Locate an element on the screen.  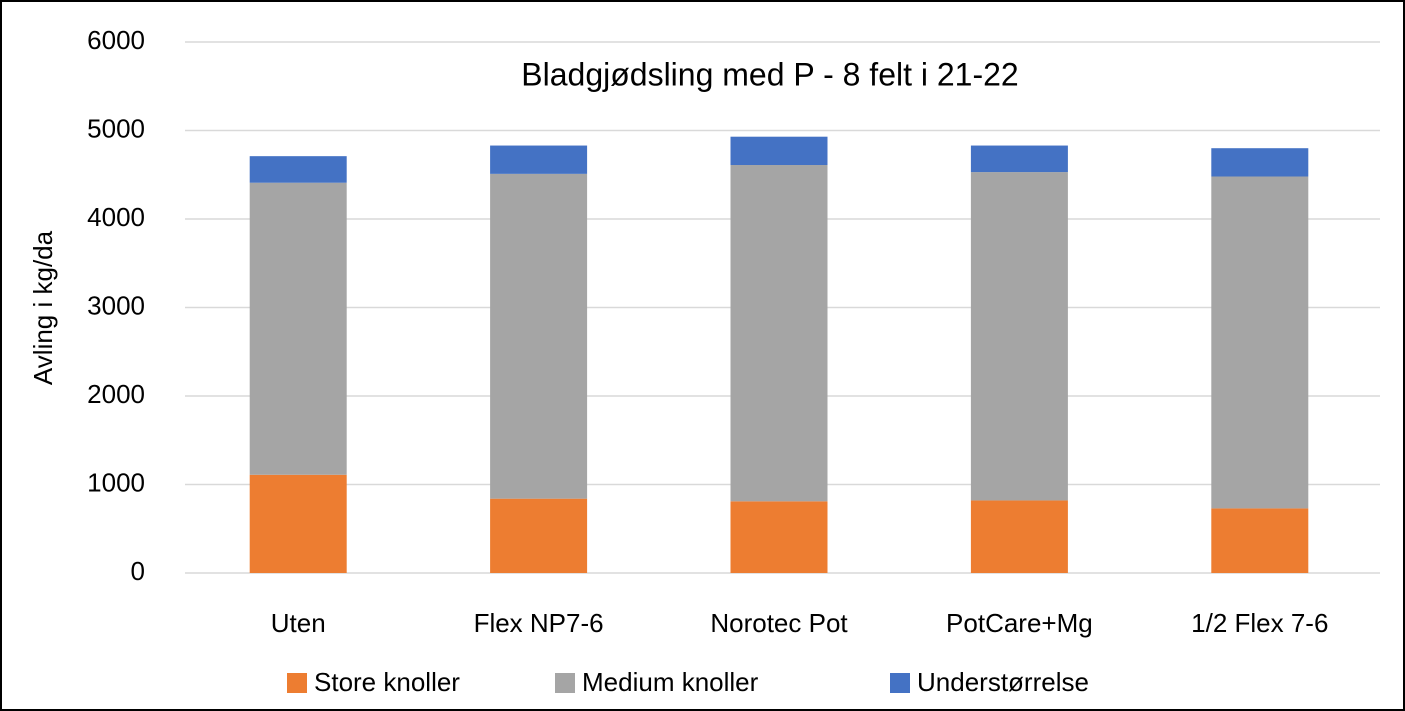
legend-label: Store knoller is located at coordinates (387, 682).